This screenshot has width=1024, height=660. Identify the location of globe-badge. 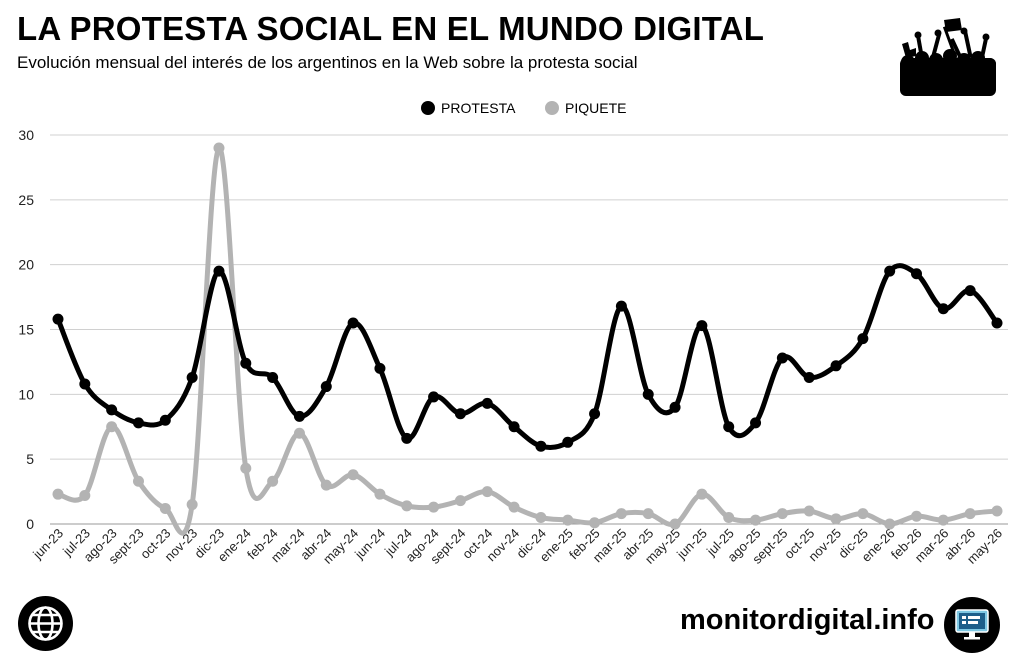
(45, 623).